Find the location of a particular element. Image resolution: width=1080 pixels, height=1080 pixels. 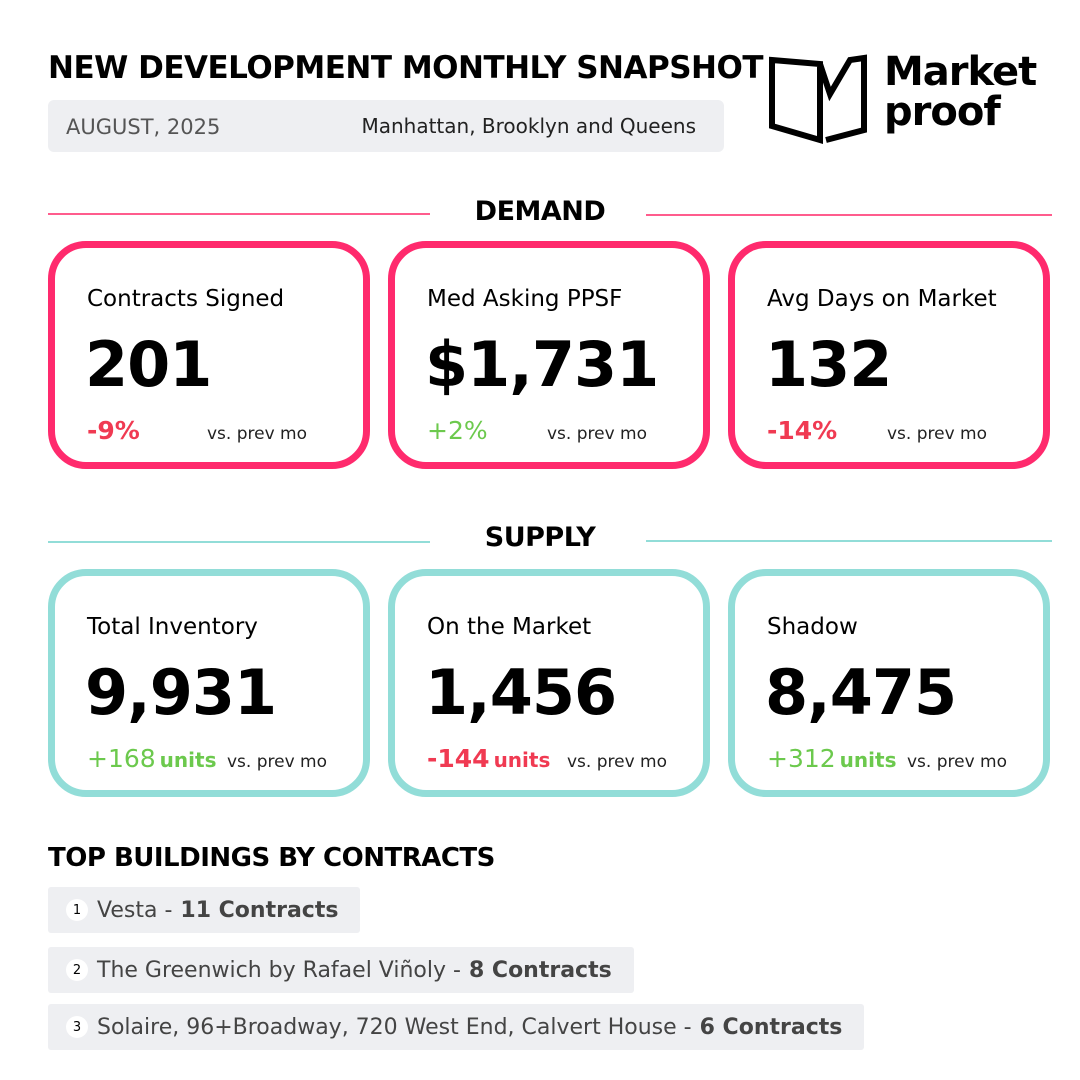

metric-label: Shadow is located at coordinates (812, 627).